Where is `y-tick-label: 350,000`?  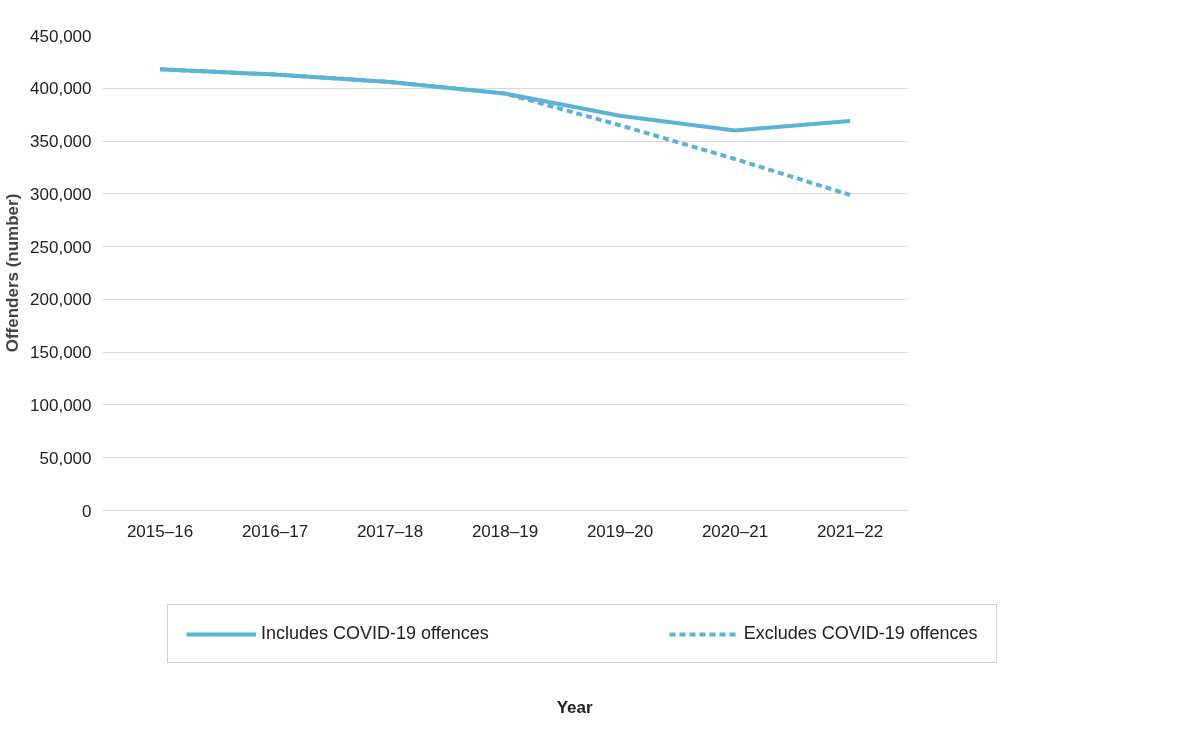 y-tick-label: 350,000 is located at coordinates (61, 142).